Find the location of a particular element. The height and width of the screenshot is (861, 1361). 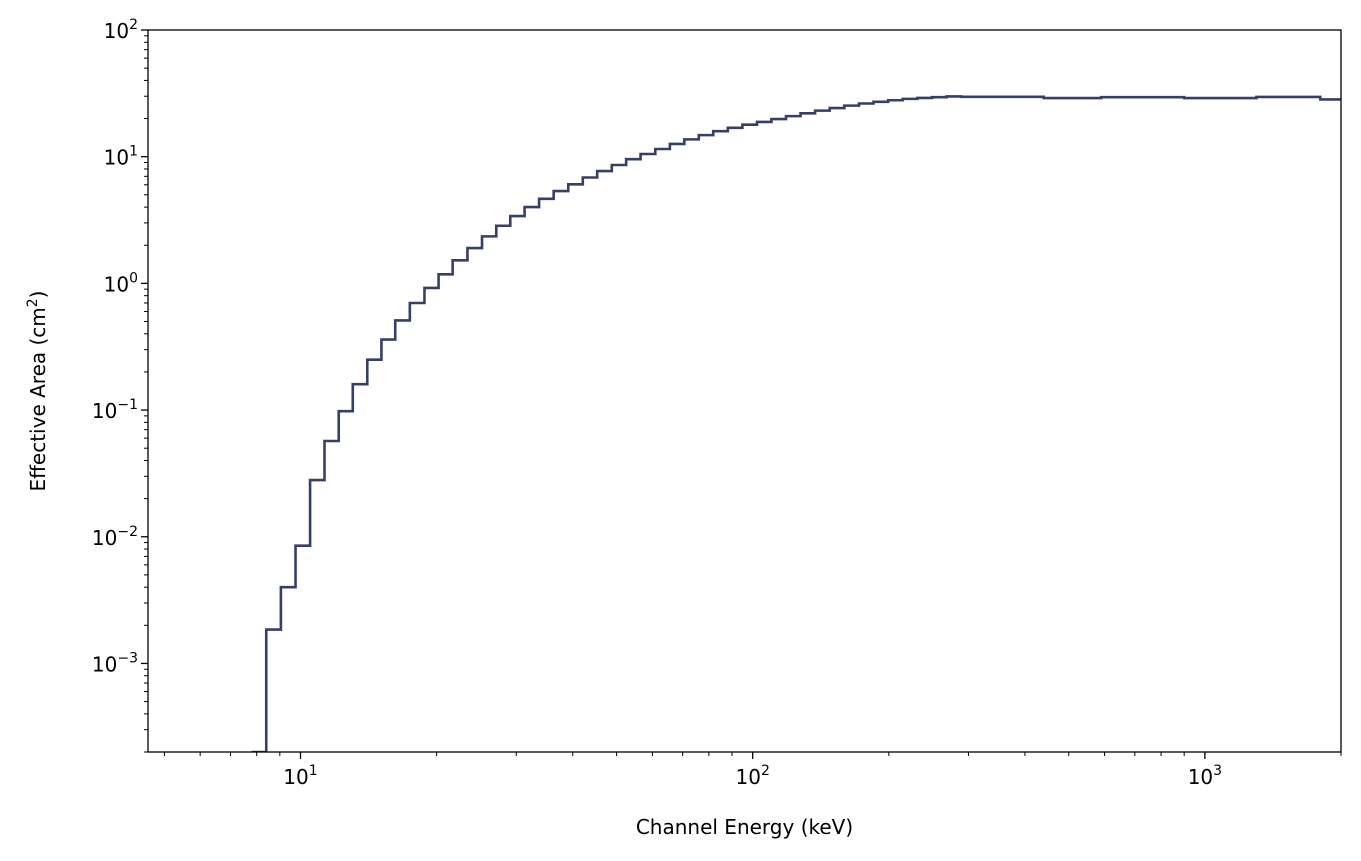

x-tick-label: 10¹ is located at coordinates (300, 776).